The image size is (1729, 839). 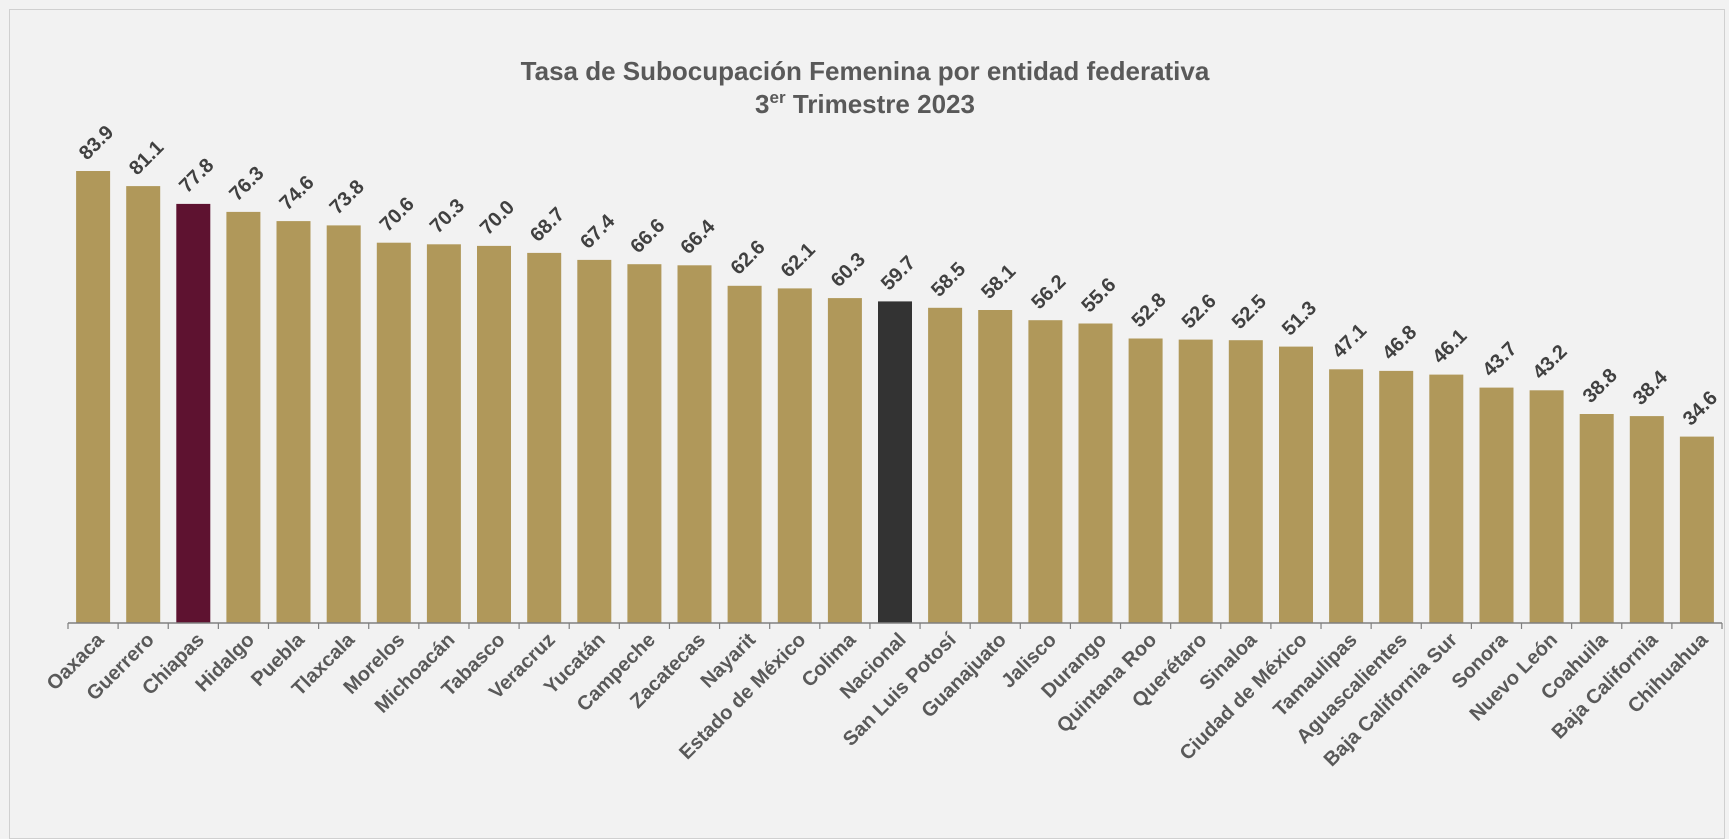 What do you see at coordinates (794, 455) in the screenshot?
I see `bar-estado-de-mexico` at bounding box center [794, 455].